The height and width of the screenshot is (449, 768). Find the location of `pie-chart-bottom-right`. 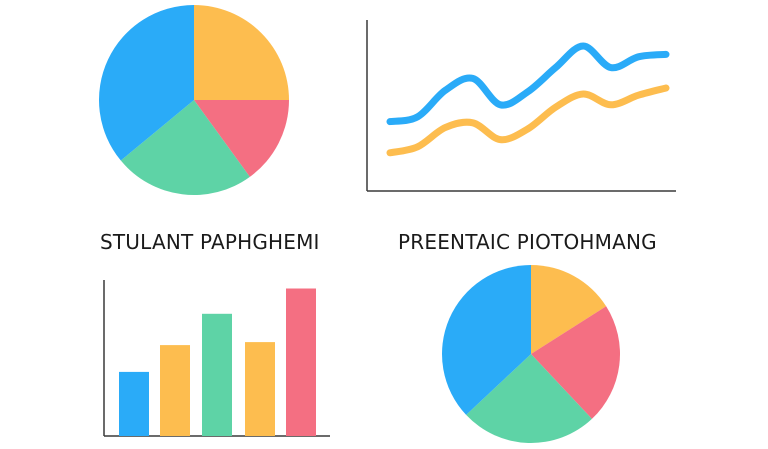

pie-chart-bottom-right is located at coordinates (531, 353).